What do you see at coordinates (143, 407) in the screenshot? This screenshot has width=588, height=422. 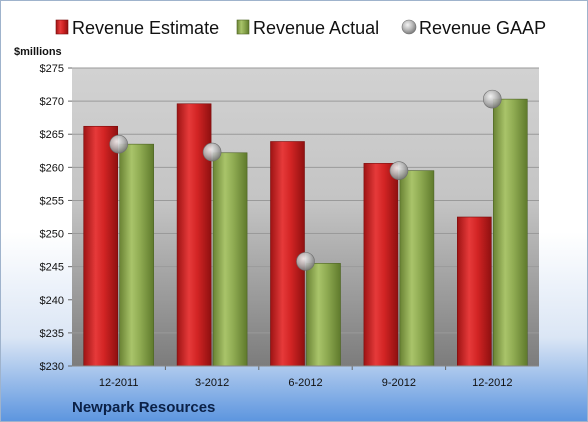 I see `company-name: Newpark Resources` at bounding box center [143, 407].